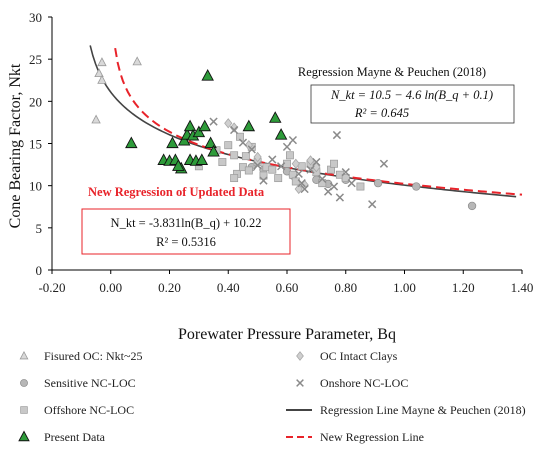 The width and height of the screenshot is (550, 459). What do you see at coordinates (93, 356) in the screenshot?
I see `legend-label: Fisured OC: Nkt~25` at bounding box center [93, 356].